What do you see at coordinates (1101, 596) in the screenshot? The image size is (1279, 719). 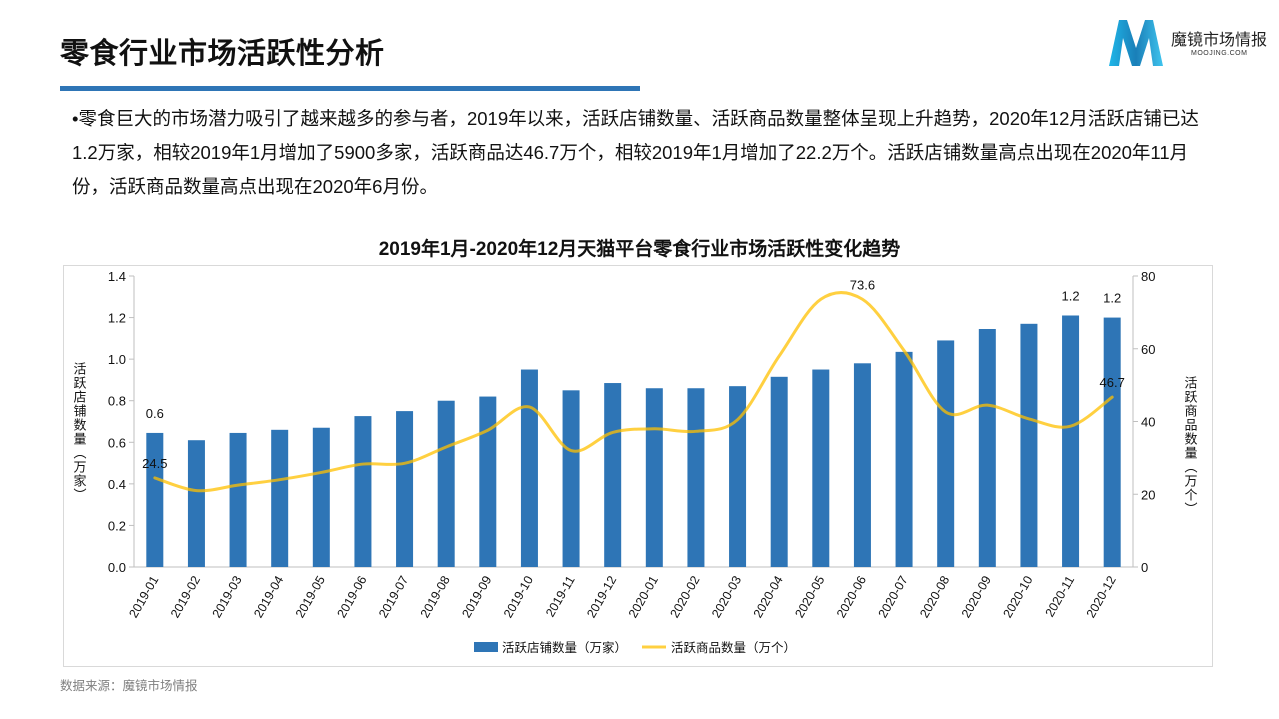 I see `x-tick-label: 2020-12` at bounding box center [1101, 596].